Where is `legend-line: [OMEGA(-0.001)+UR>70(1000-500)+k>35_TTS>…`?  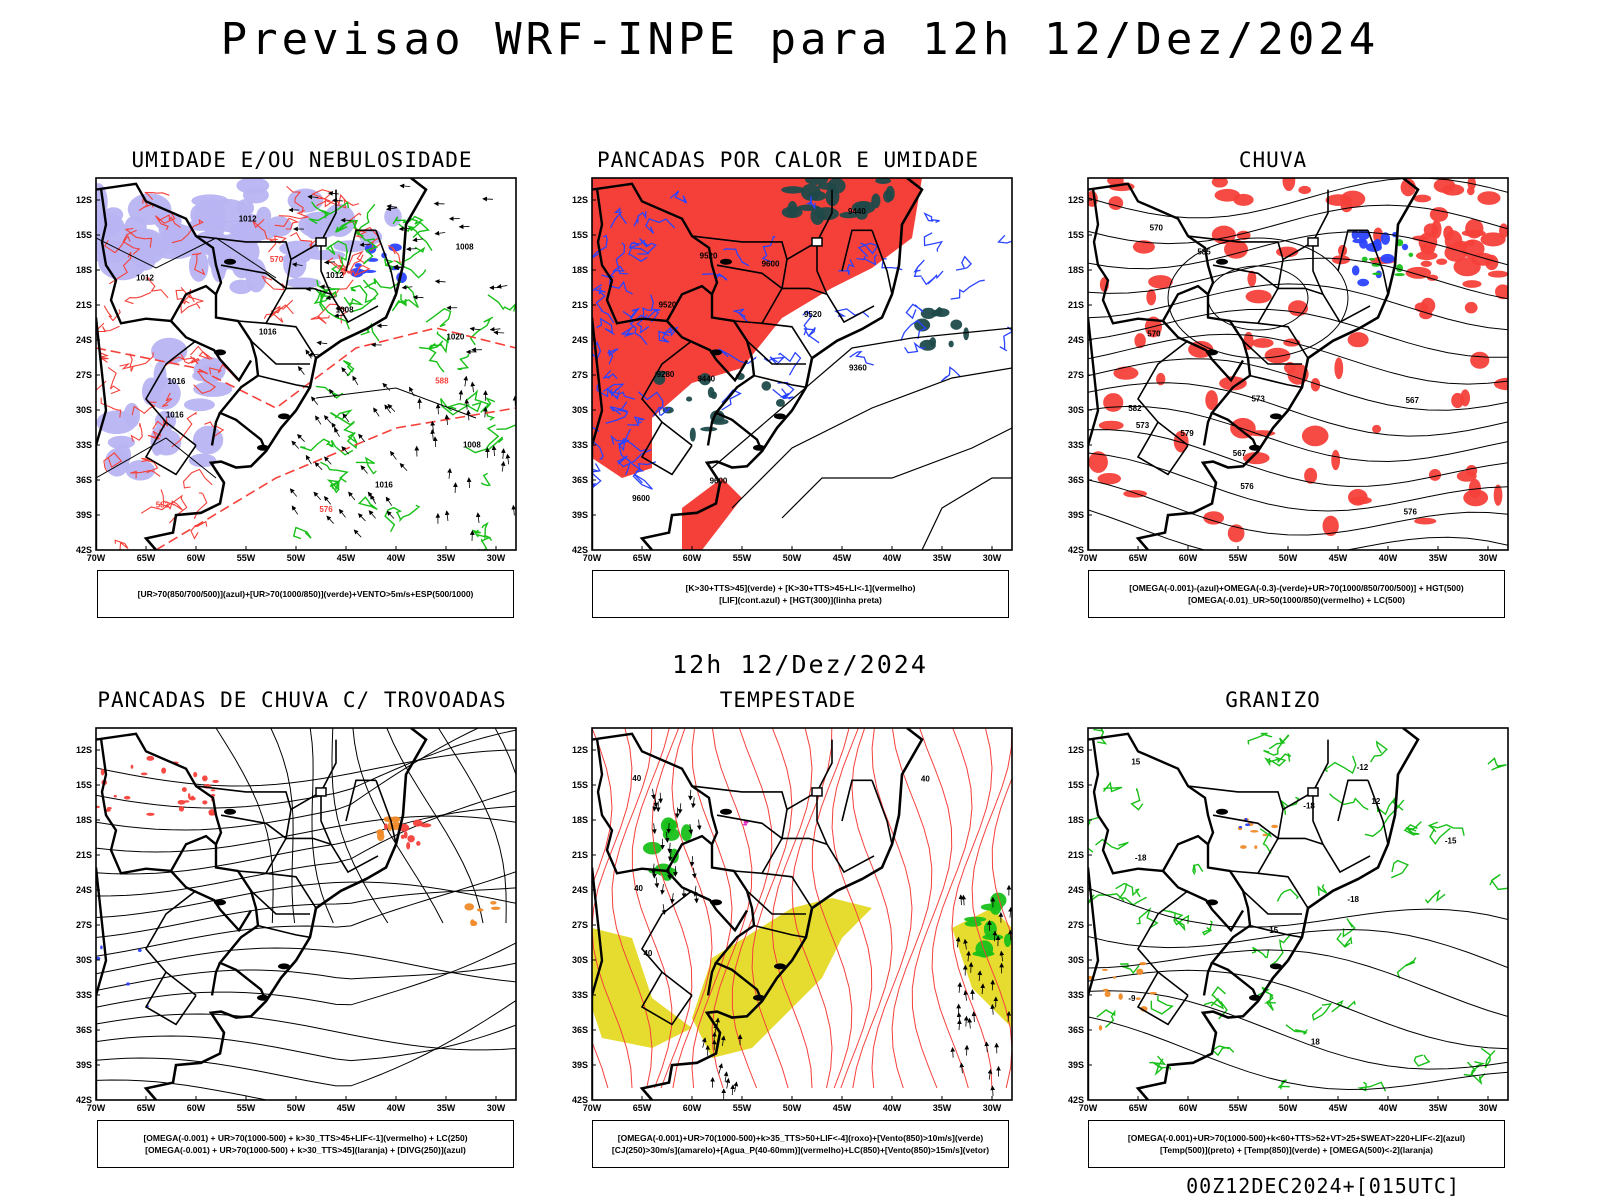 legend-line: [OMEGA(-0.001)+UR>70(1000-500)+k>35_TTS>… is located at coordinates (800, 1138).